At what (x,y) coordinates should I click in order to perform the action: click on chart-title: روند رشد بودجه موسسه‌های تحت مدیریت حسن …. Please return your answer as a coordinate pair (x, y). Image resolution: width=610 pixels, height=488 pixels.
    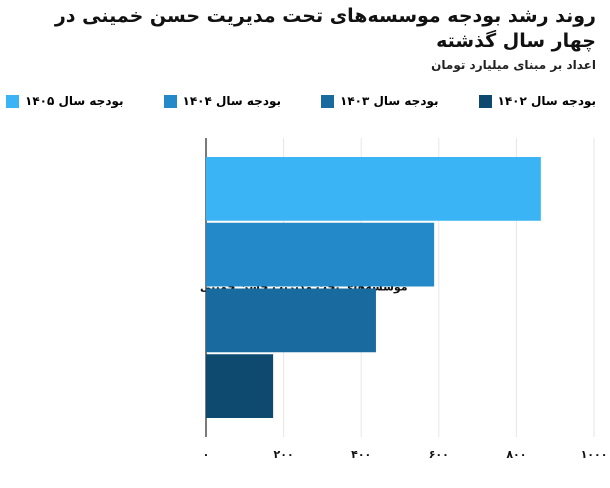
    Looking at the image, I should click on (325, 28).